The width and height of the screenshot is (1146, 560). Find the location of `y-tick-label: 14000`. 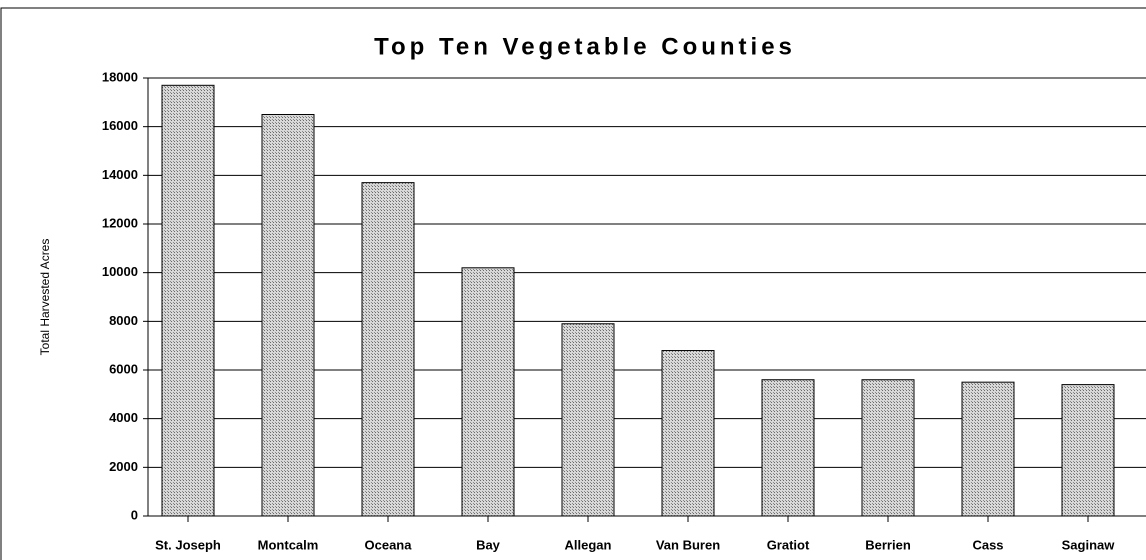

y-tick-label: 14000 is located at coordinates (120, 174).